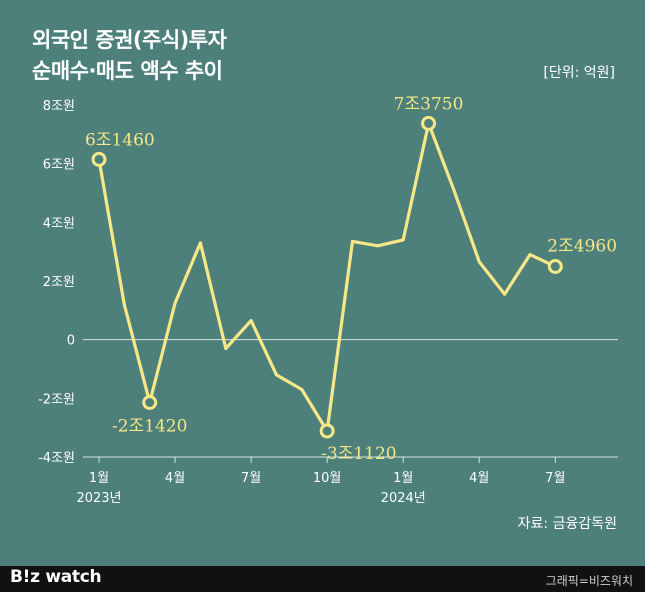  Describe the element at coordinates (59, 106) in the screenshot. I see `y-tick-label: 8조원` at that location.